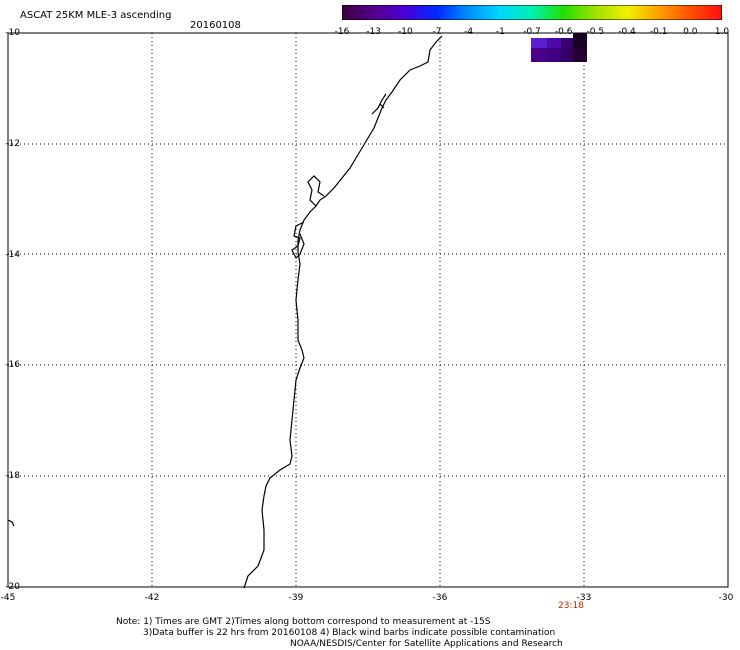 This screenshot has height=650, width=740. I want to click on longitude-tick-label: -39, so click(296, 598).